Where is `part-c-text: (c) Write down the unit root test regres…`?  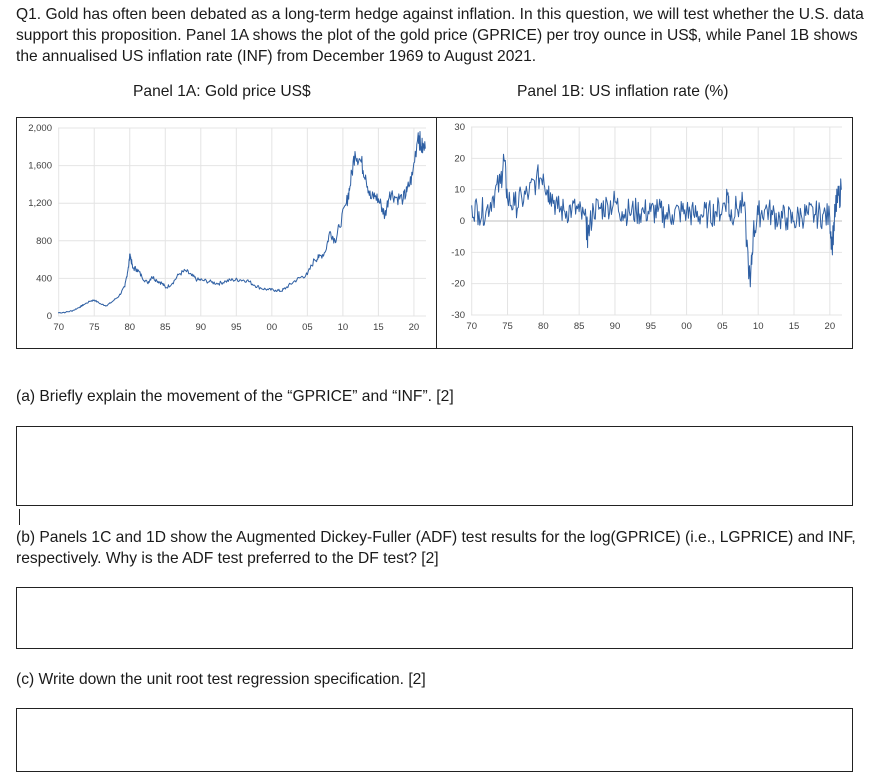
part-c-text: (c) Write down the unit root test regres… is located at coordinates (221, 679).